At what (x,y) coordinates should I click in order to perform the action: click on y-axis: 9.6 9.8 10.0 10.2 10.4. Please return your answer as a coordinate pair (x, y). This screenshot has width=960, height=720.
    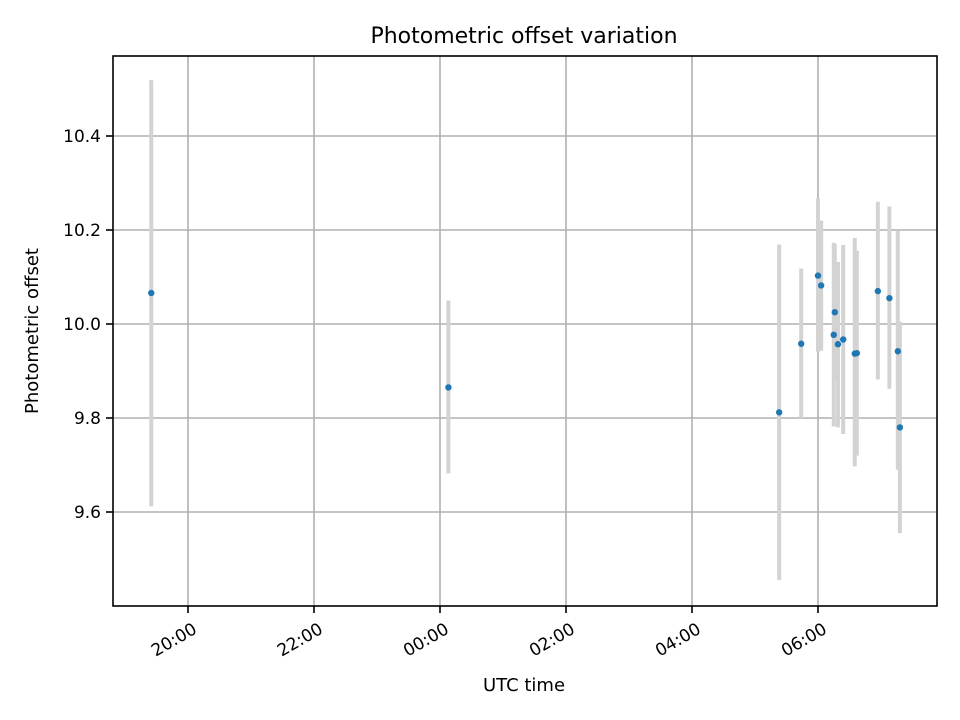
    Looking at the image, I should click on (88, 325).